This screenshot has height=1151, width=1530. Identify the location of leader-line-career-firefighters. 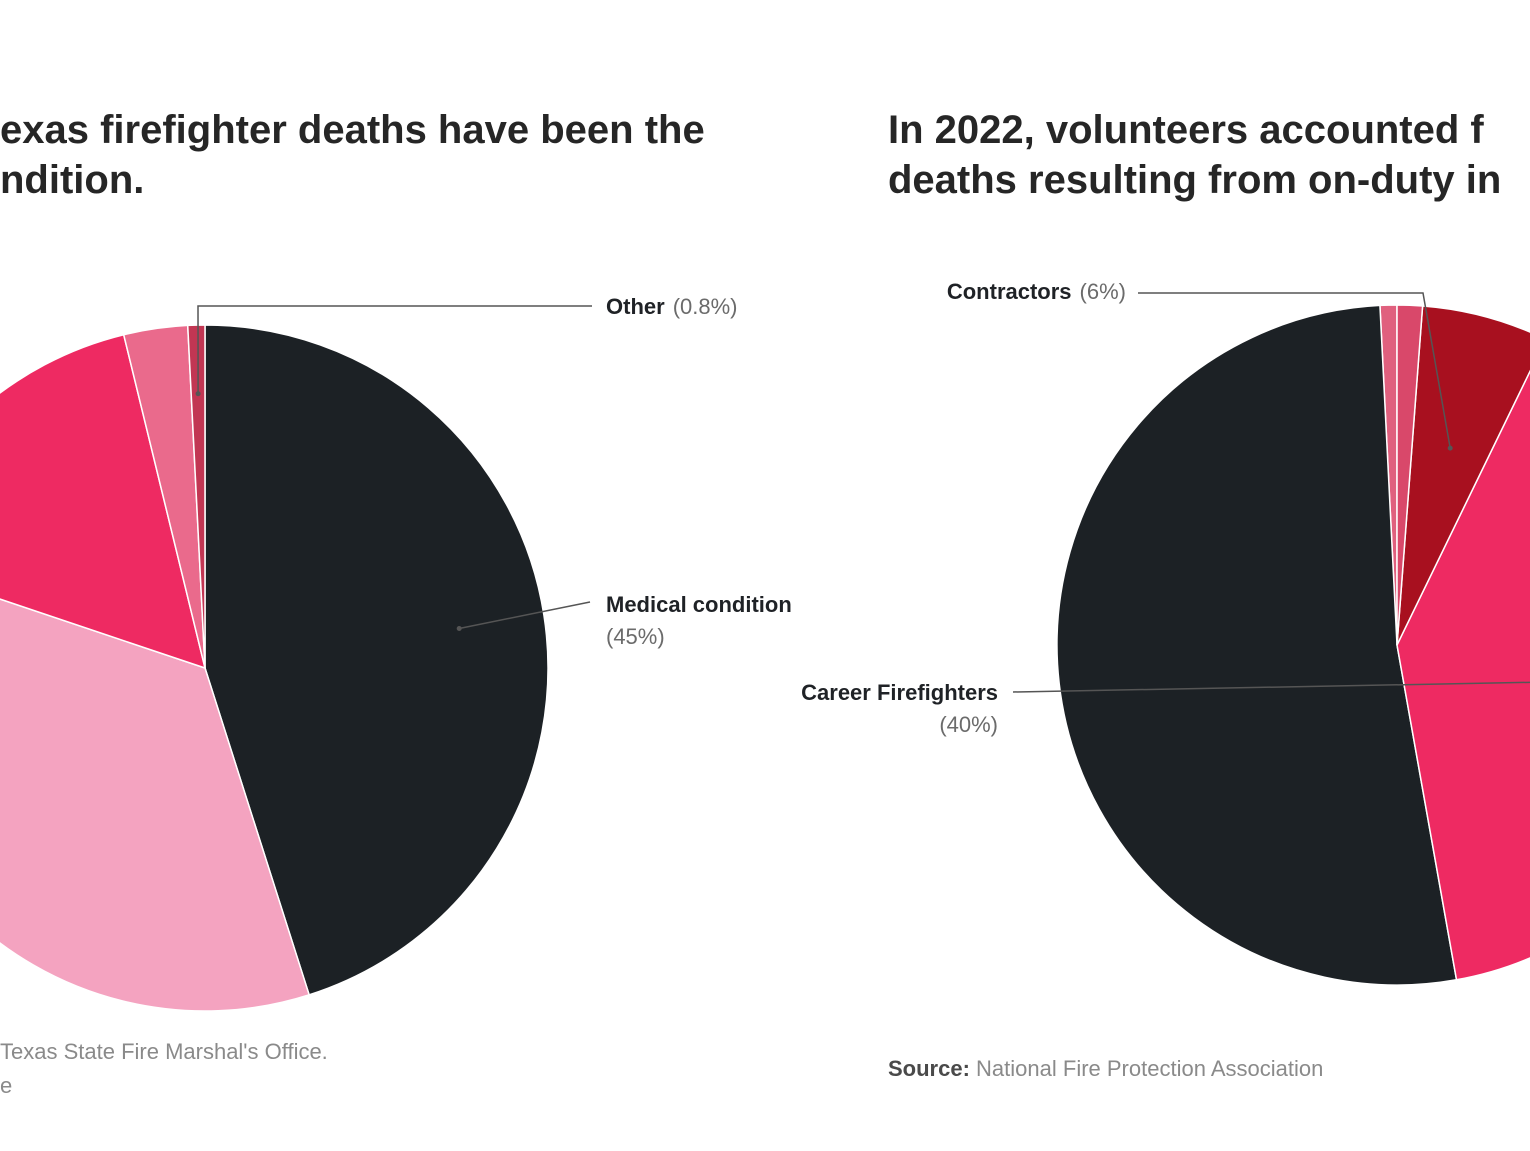
(1271, 687).